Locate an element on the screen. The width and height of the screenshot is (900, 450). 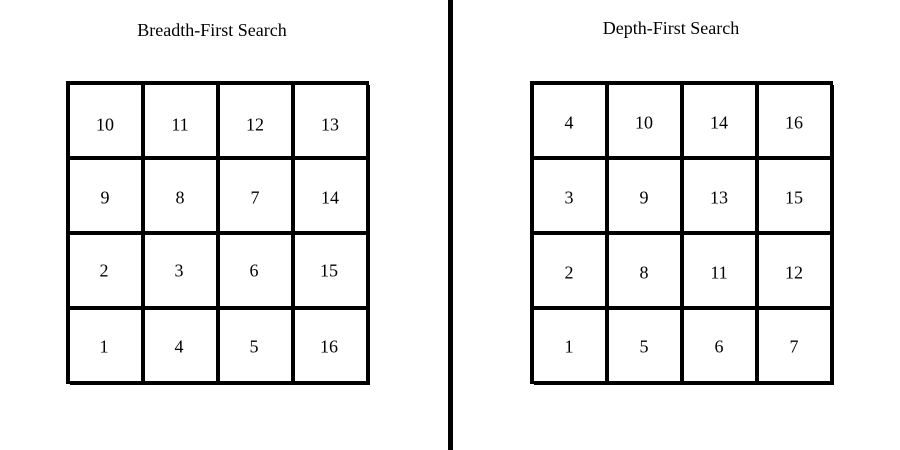
dfs-cell-r2-c3: 13 is located at coordinates (721, 197).